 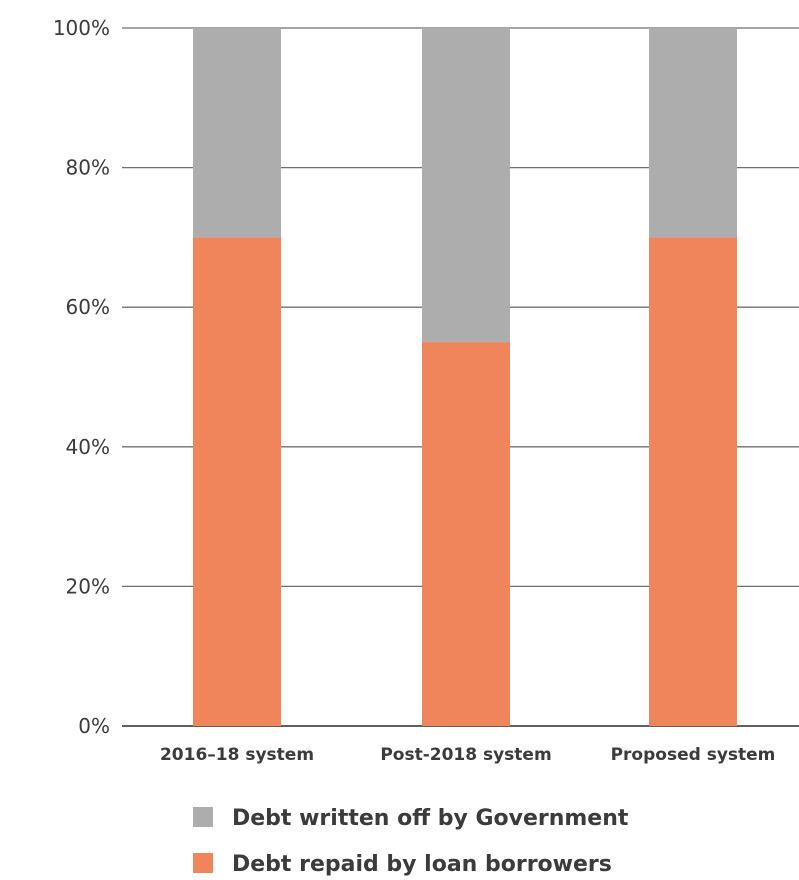 What do you see at coordinates (81, 377) in the screenshot?
I see `y-axis-ticks: 0% 20% 40% 60% 80% 100%` at bounding box center [81, 377].